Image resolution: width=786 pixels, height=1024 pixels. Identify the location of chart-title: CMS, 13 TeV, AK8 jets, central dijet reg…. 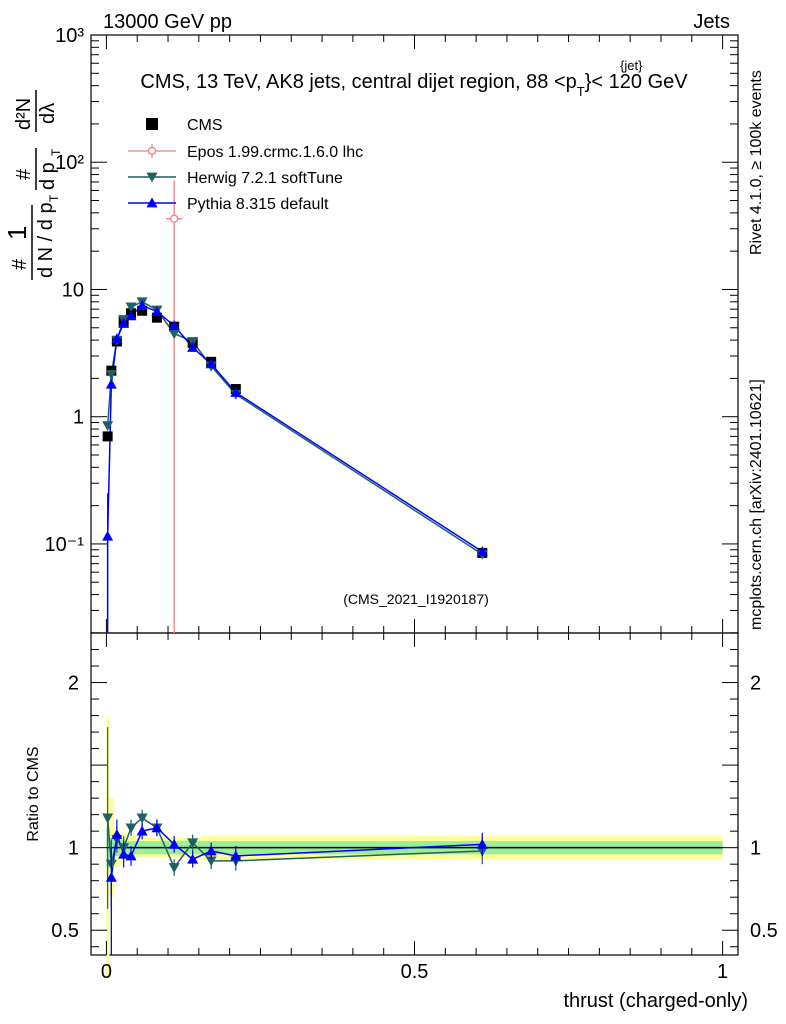
(414, 85).